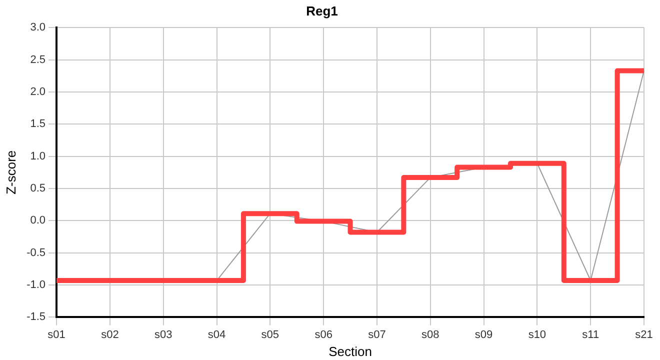 The height and width of the screenshot is (360, 660). What do you see at coordinates (323, 334) in the screenshot?
I see `x-tick-label: s06` at bounding box center [323, 334].